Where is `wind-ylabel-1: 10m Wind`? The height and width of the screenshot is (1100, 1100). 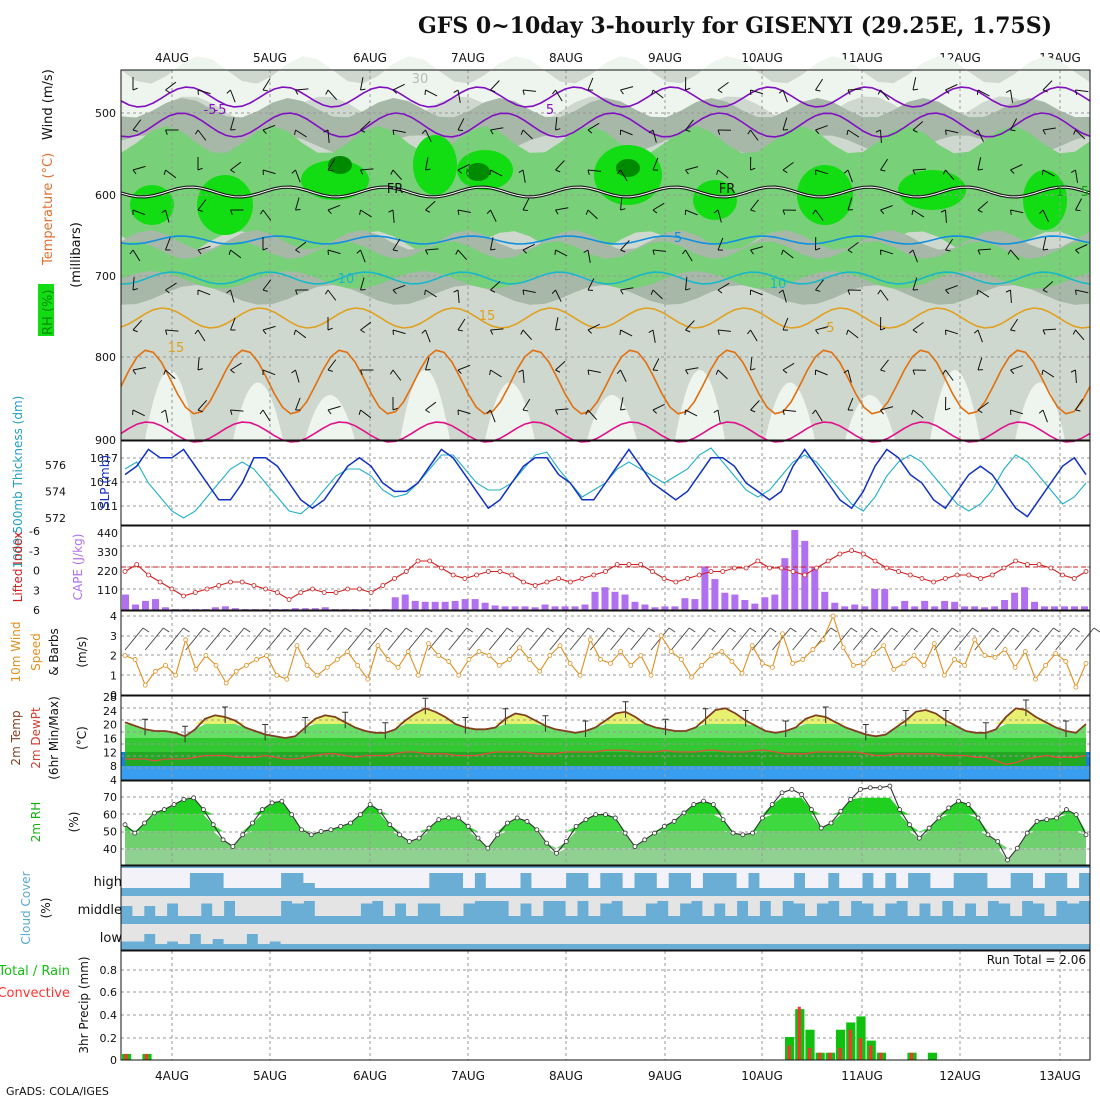
wind-ylabel-1: 10m Wind is located at coordinates (16, 652).